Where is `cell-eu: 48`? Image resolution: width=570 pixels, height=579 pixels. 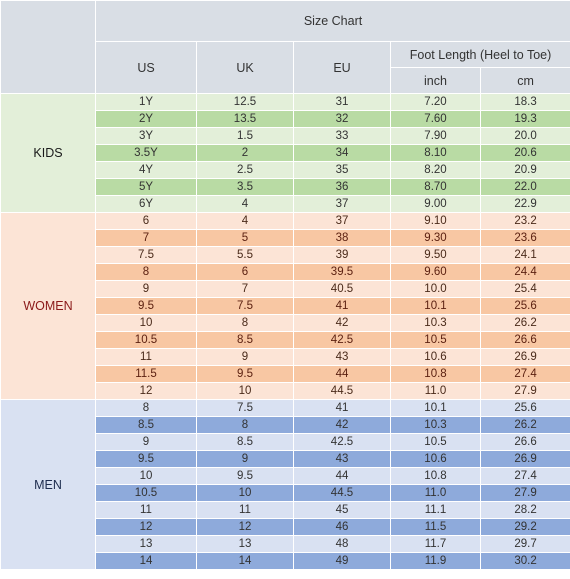
cell-eu: 48 is located at coordinates (342, 544).